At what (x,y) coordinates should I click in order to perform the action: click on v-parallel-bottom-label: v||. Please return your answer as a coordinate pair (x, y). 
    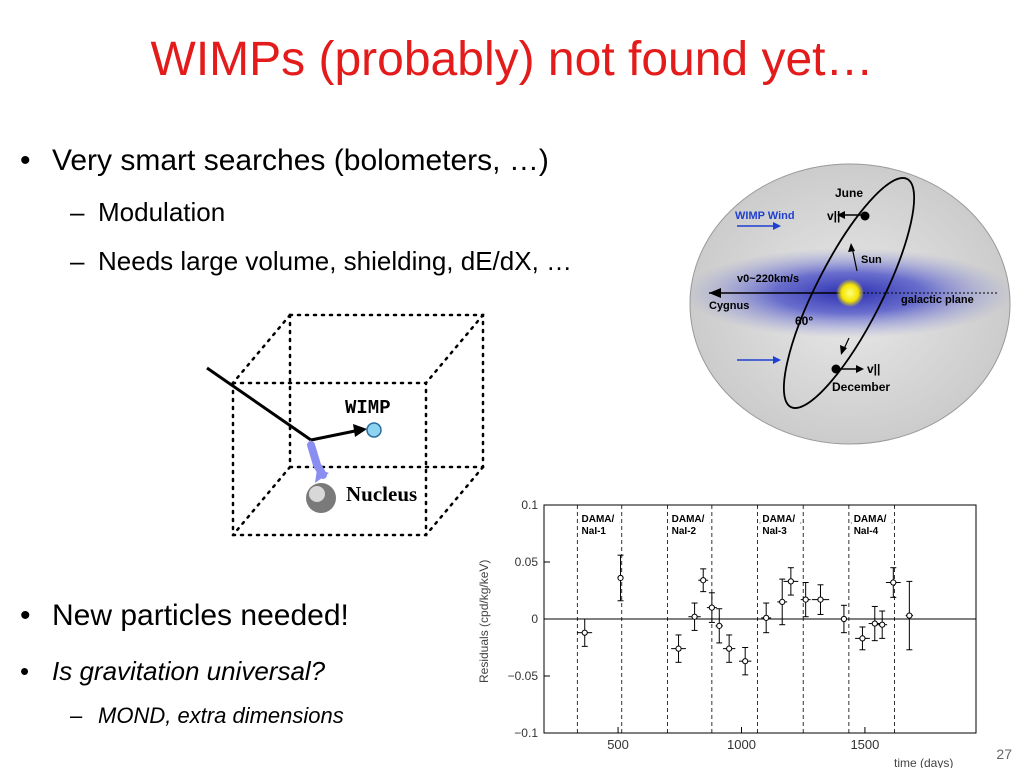
    Looking at the image, I should click on (873, 369).